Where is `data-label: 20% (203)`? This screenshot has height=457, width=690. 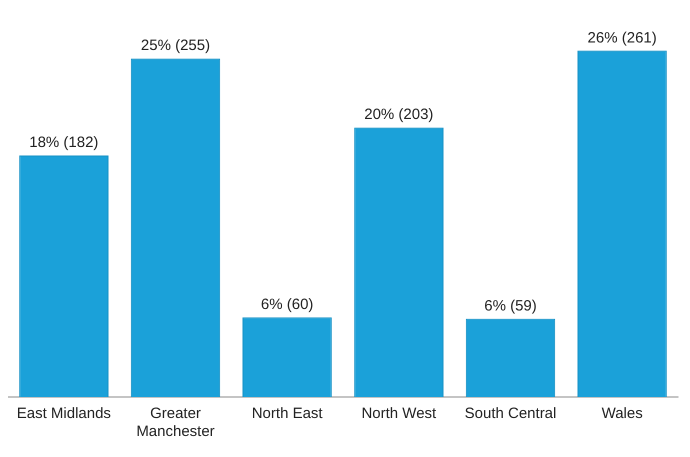 data-label: 20% (203) is located at coordinates (399, 115).